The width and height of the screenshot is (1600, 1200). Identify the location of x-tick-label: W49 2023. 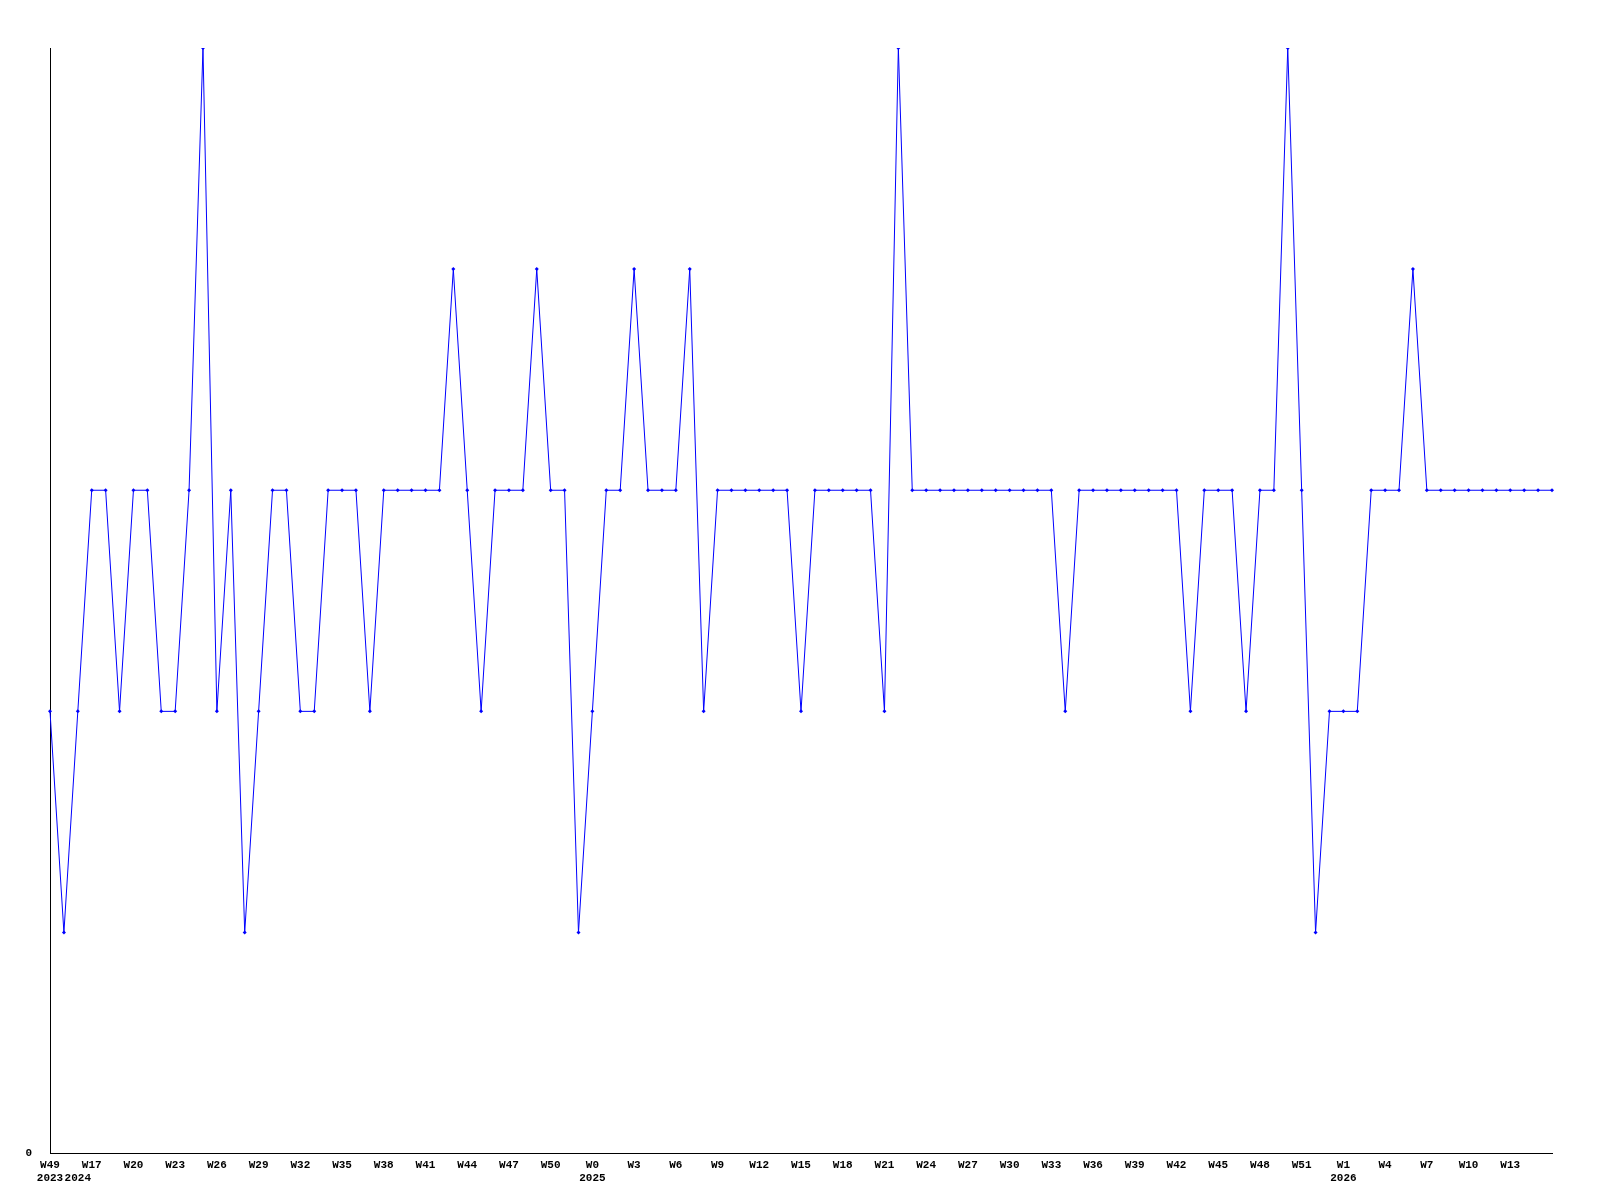
(50, 1171).